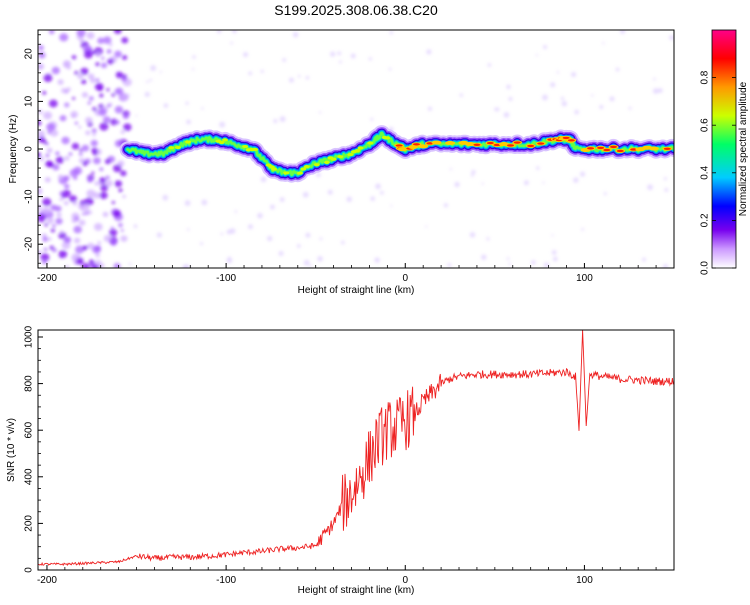 The height and width of the screenshot is (605, 750). I want to click on colorbar-label: Normalized spectral amplitude, so click(743, 148).